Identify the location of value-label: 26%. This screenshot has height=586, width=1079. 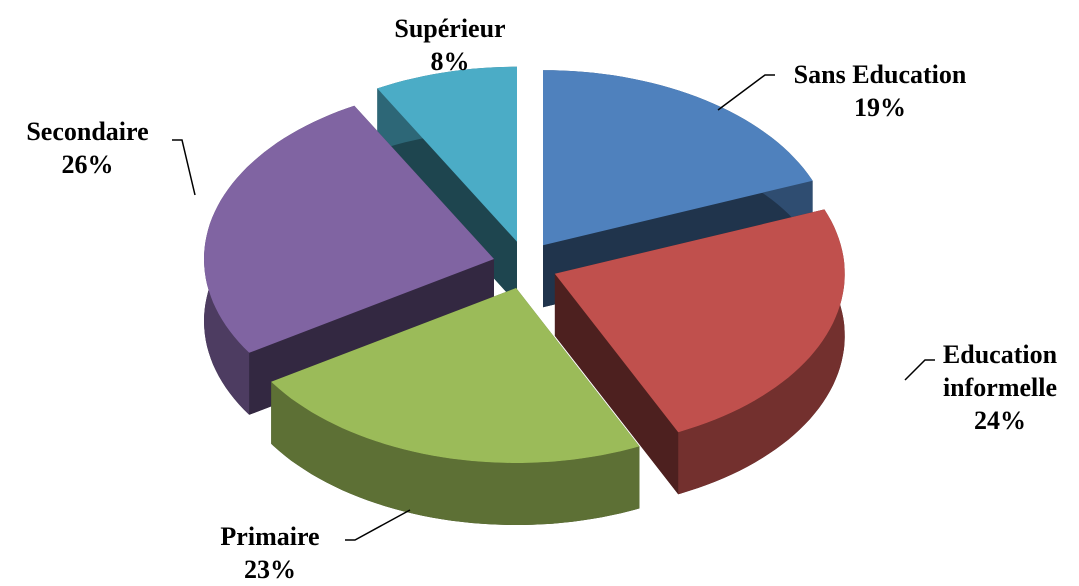
(87, 164).